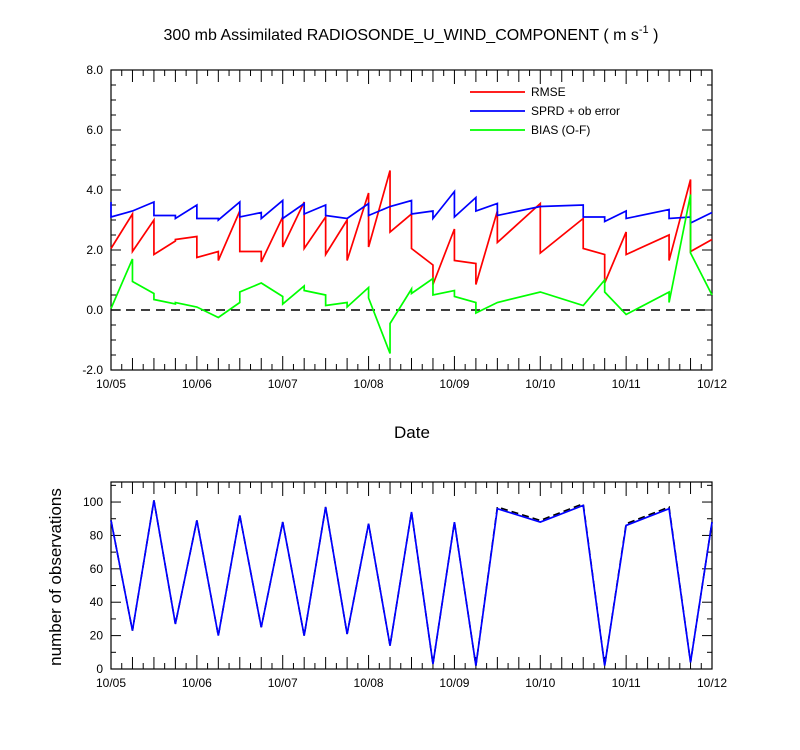 The height and width of the screenshot is (750, 800). I want to click on main-x-tick-label: 10/05, so click(111, 384).